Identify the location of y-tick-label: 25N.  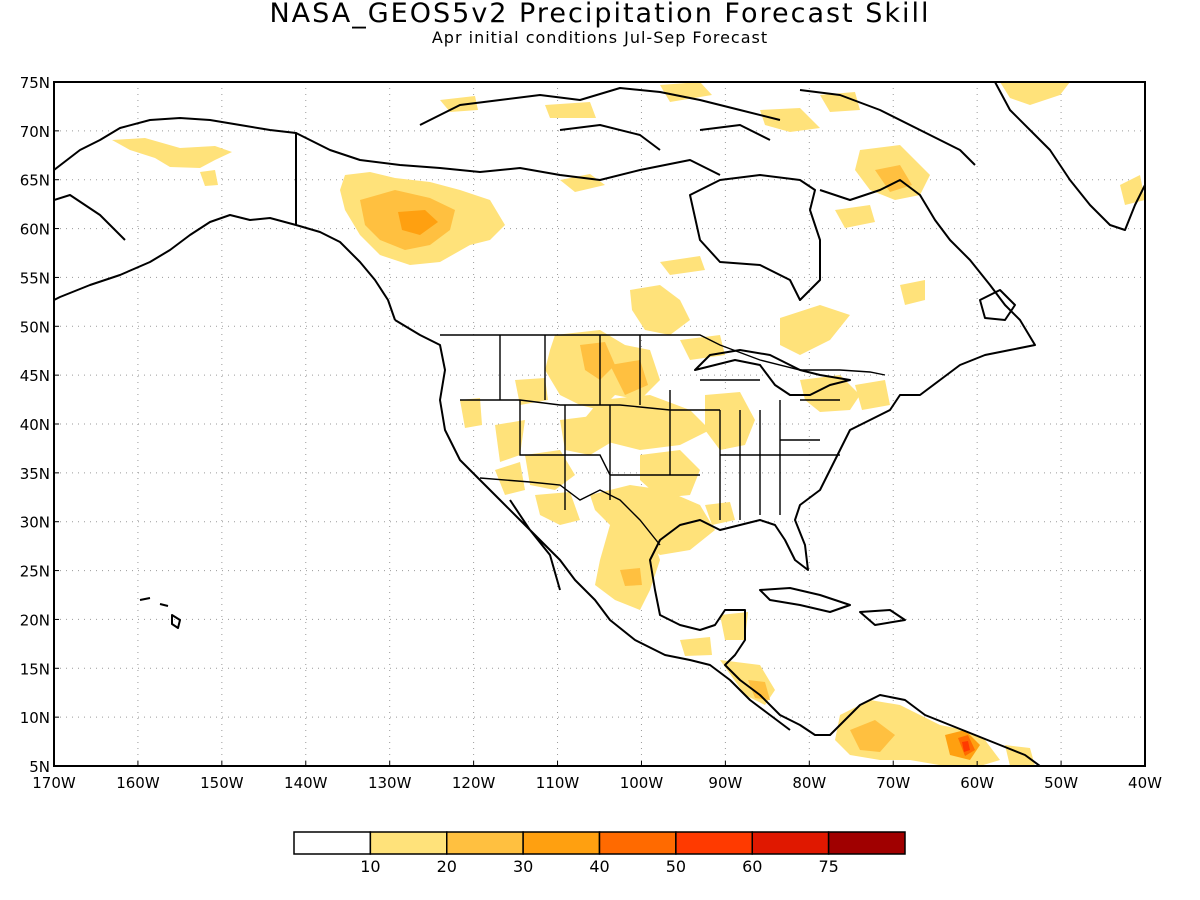
(35, 572).